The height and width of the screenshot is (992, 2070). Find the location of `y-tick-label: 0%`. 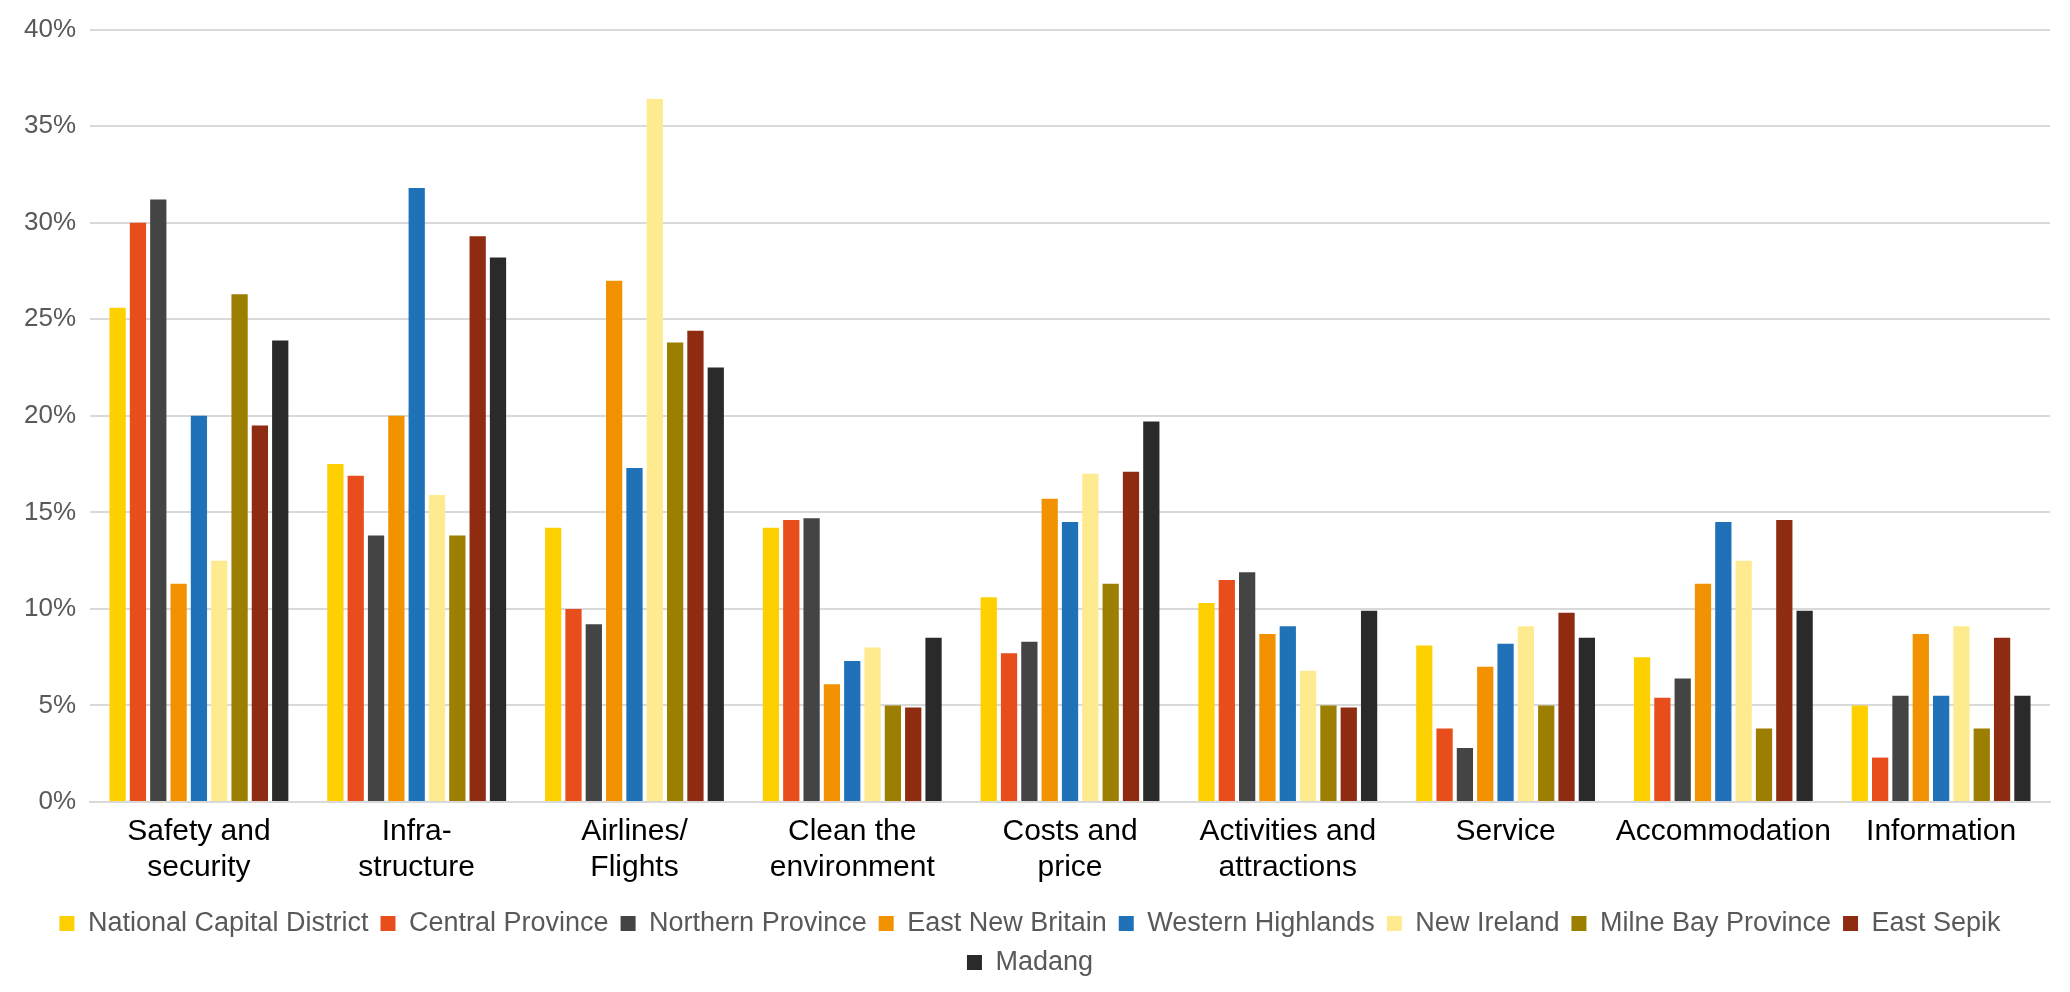

y-tick-label: 0% is located at coordinates (57, 800).